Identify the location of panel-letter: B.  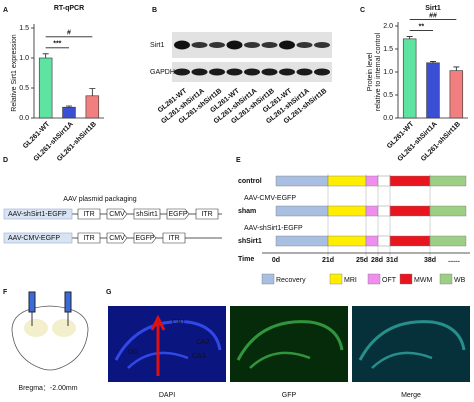
(154, 10).